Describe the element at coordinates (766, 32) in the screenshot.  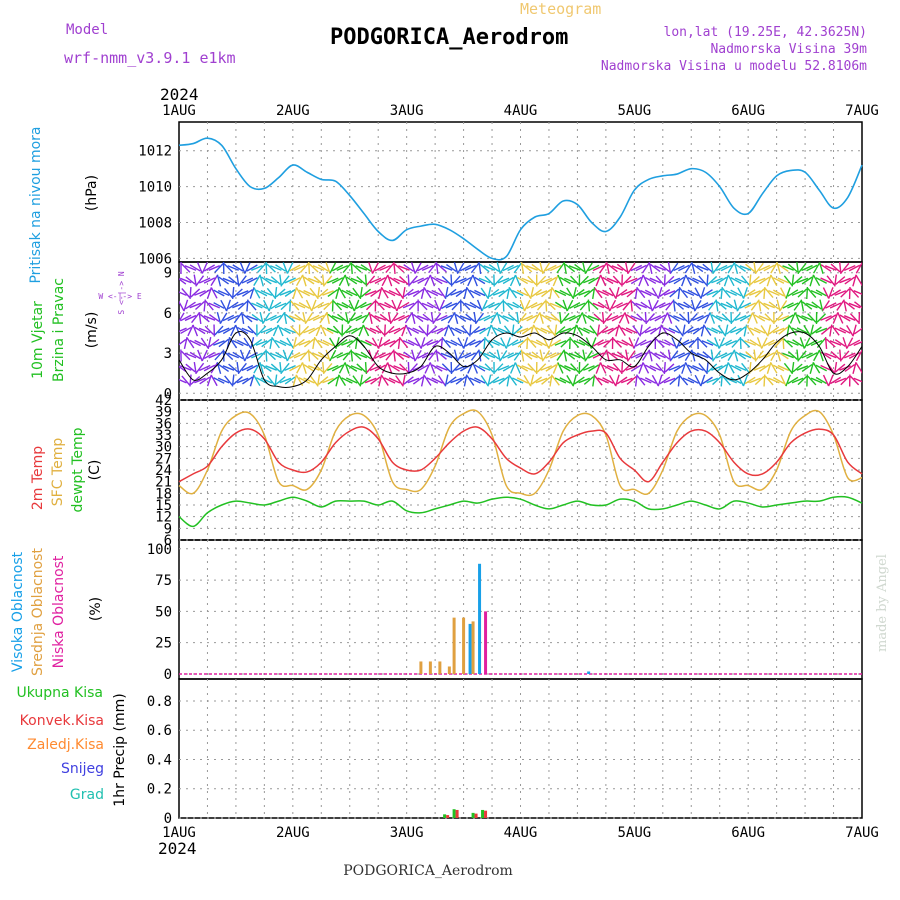
I see `coords-label: lon,lat (19.25E, 42.3625N)` at that location.